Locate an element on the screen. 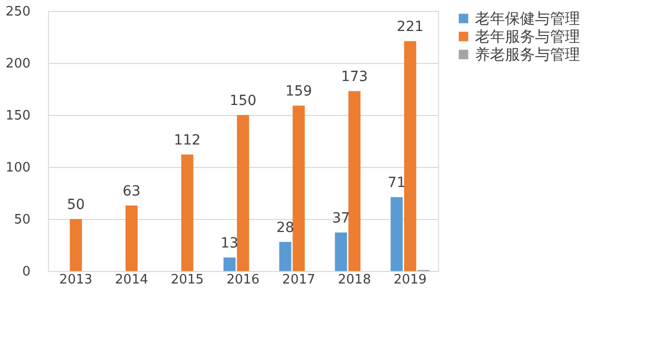 The height and width of the screenshot is (347, 668). legend-label: 老年保健与管理 is located at coordinates (527, 19).